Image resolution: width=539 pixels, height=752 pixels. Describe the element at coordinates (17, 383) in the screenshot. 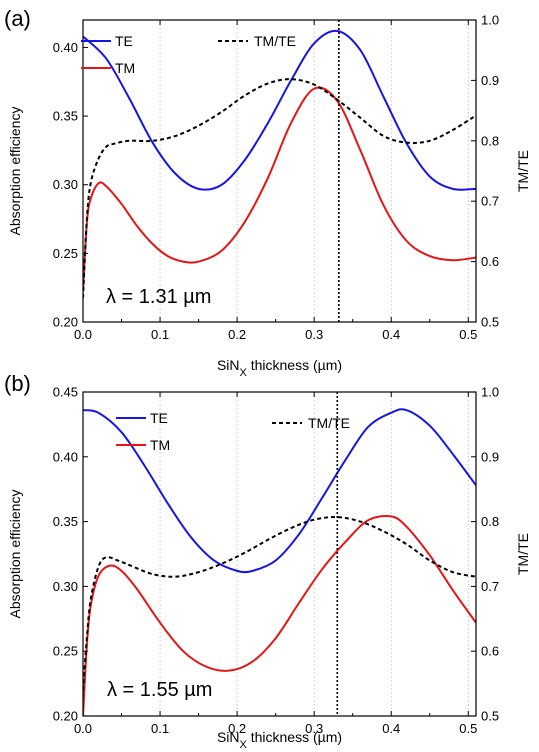

I see `panel-label: (b)` at that location.